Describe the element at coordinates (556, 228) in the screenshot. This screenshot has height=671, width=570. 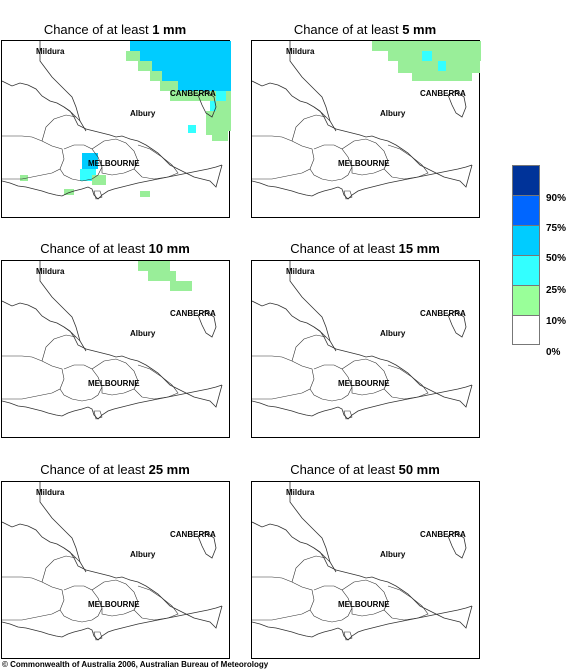
I see `legend-label-75: 75%` at that location.